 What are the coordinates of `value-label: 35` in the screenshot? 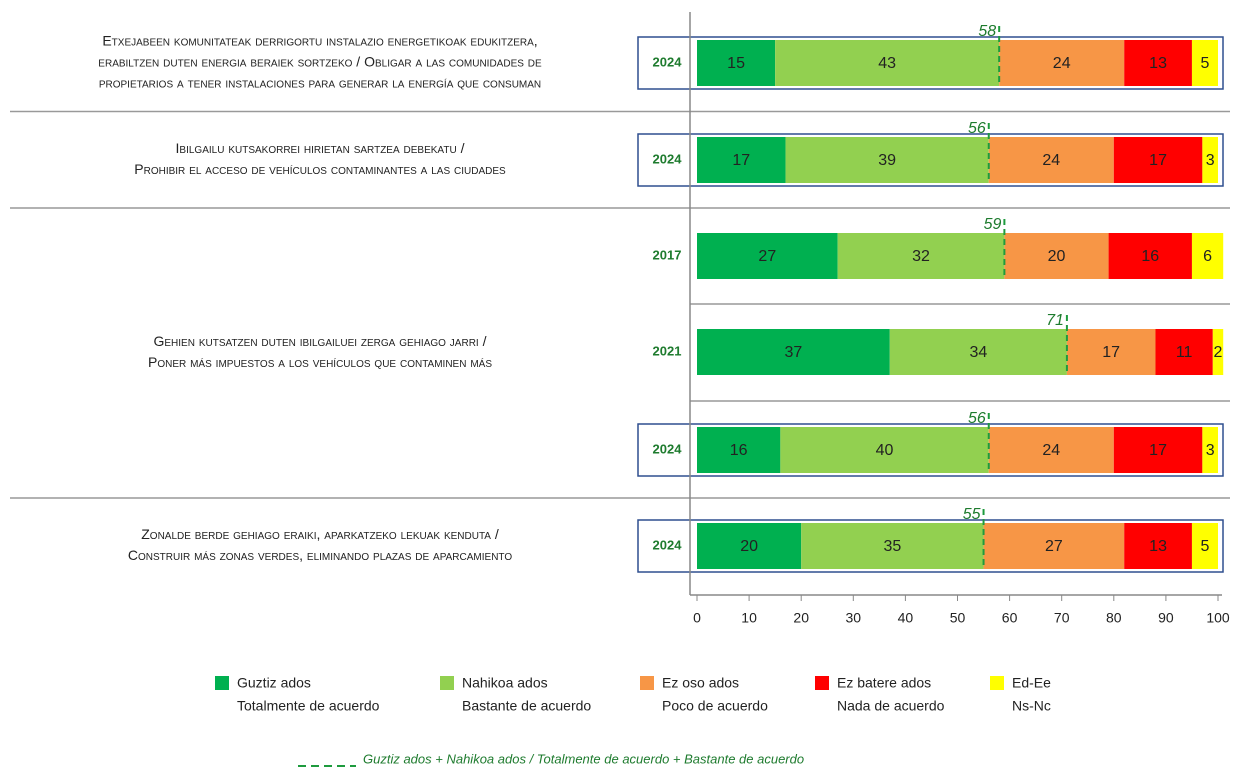 It's located at (892, 546).